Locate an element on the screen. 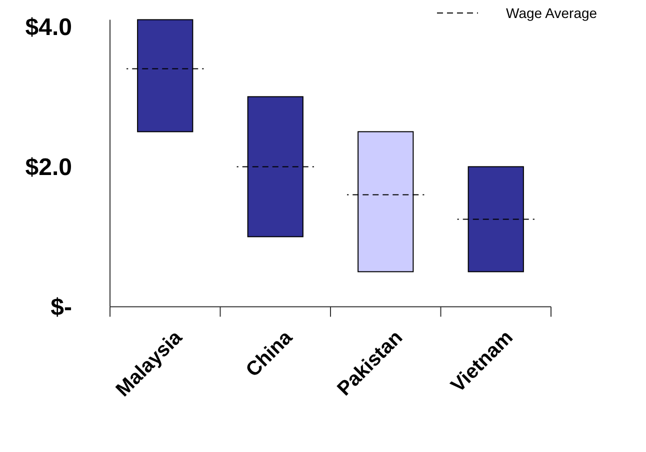 The height and width of the screenshot is (452, 646). legend-label: Wage Average is located at coordinates (552, 12).